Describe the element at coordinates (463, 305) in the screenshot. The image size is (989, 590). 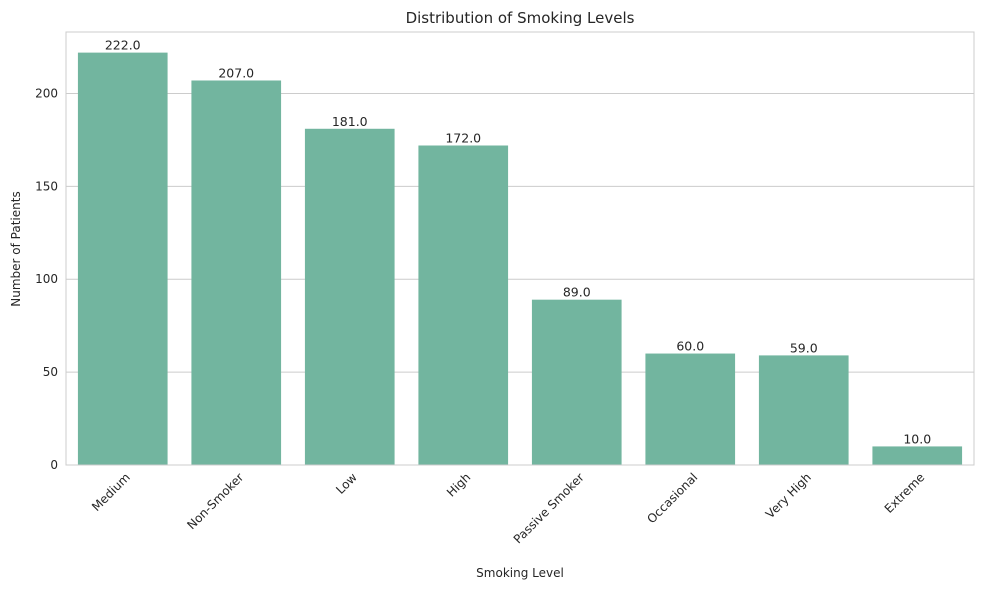
I see `bar-high` at that location.